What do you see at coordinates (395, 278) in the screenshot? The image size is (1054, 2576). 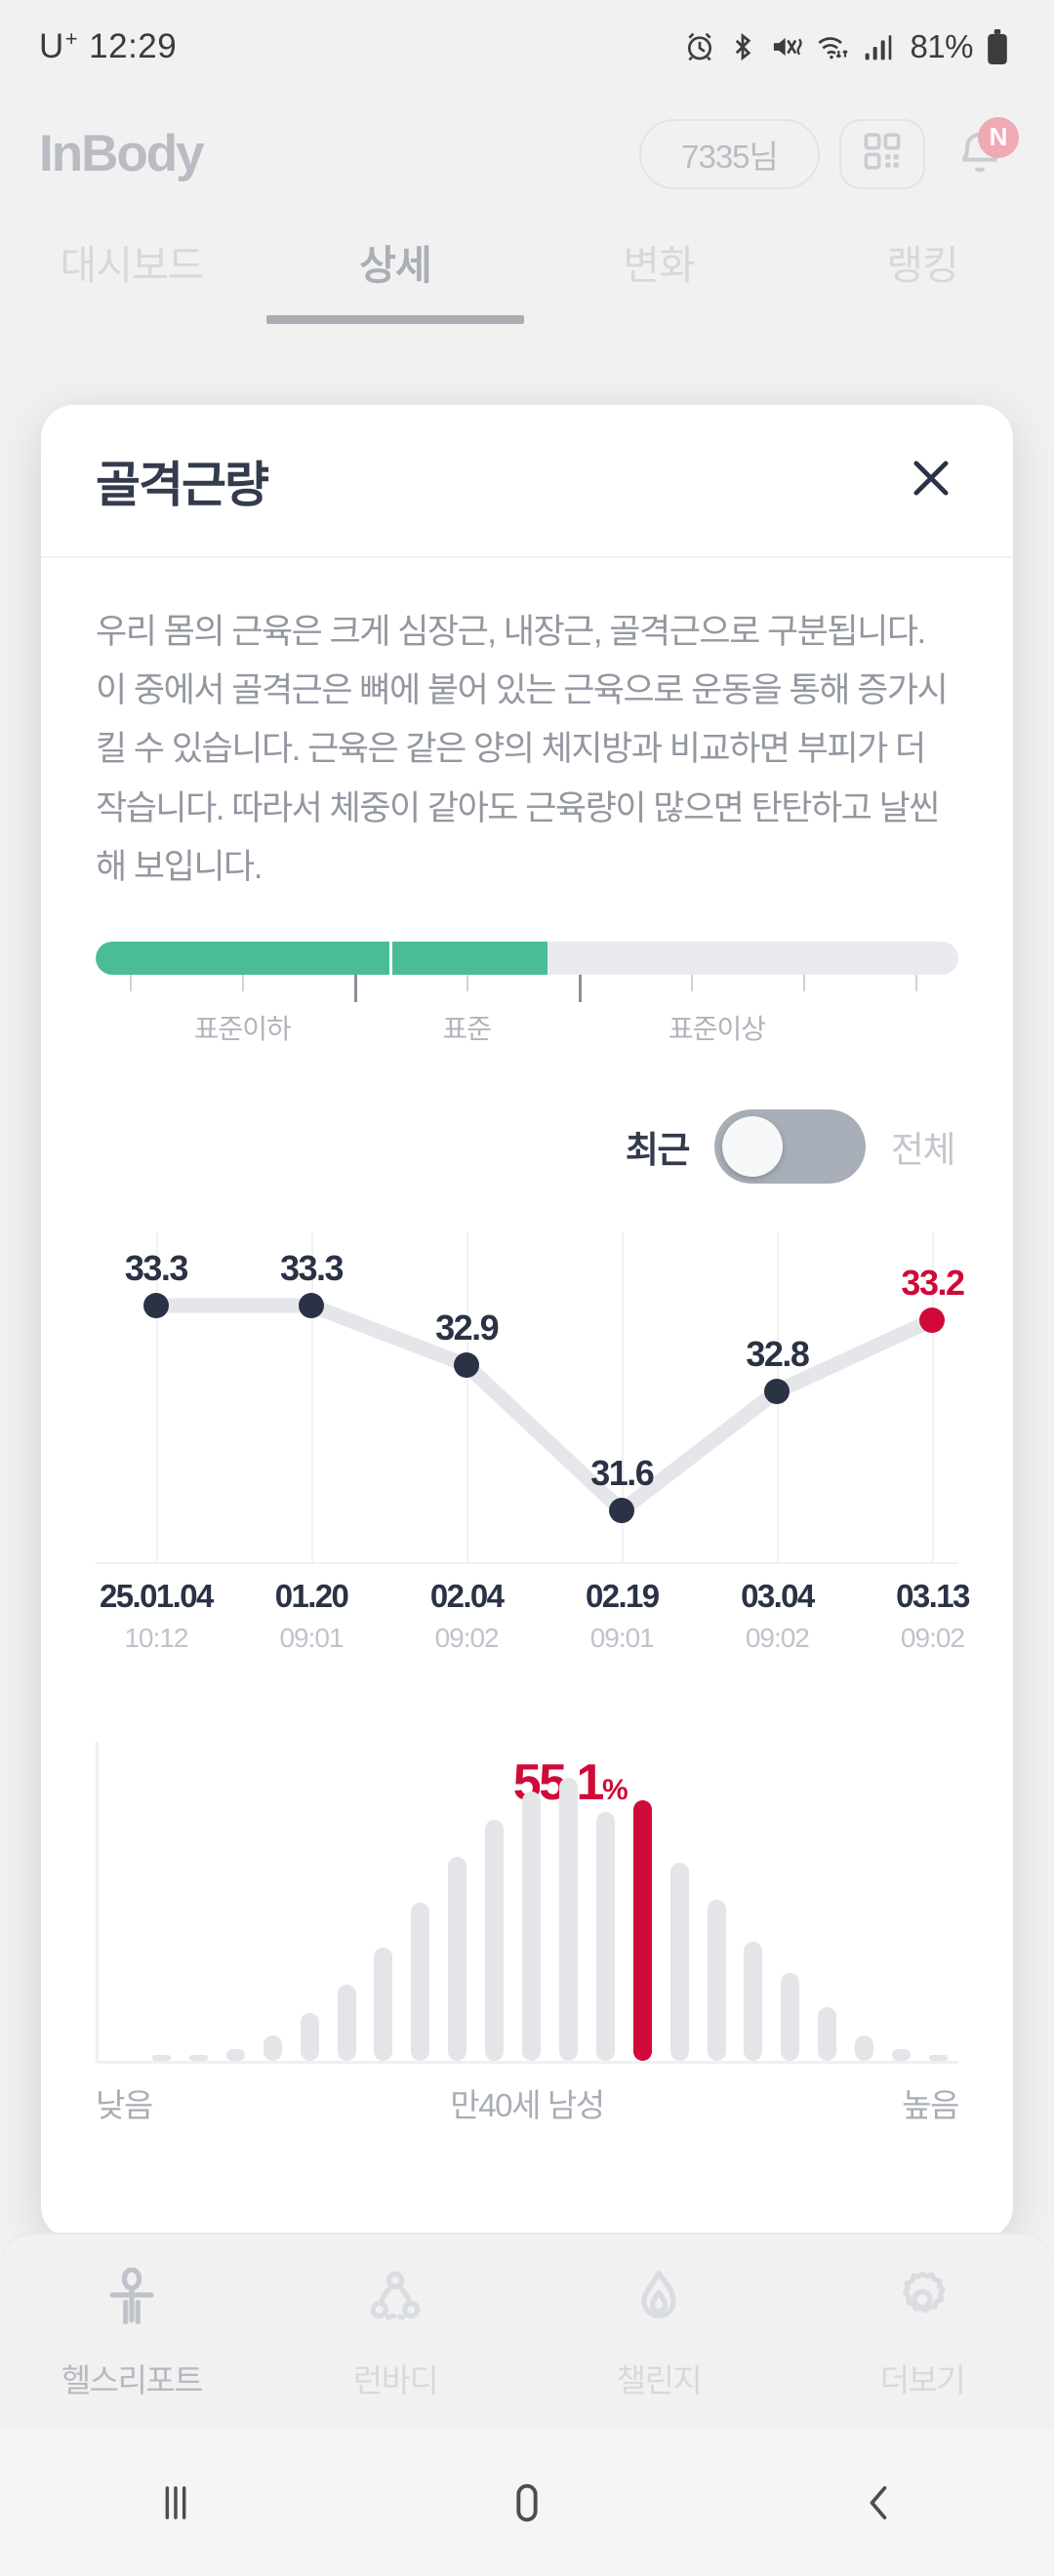 I see `tab-detail: 상세` at bounding box center [395, 278].